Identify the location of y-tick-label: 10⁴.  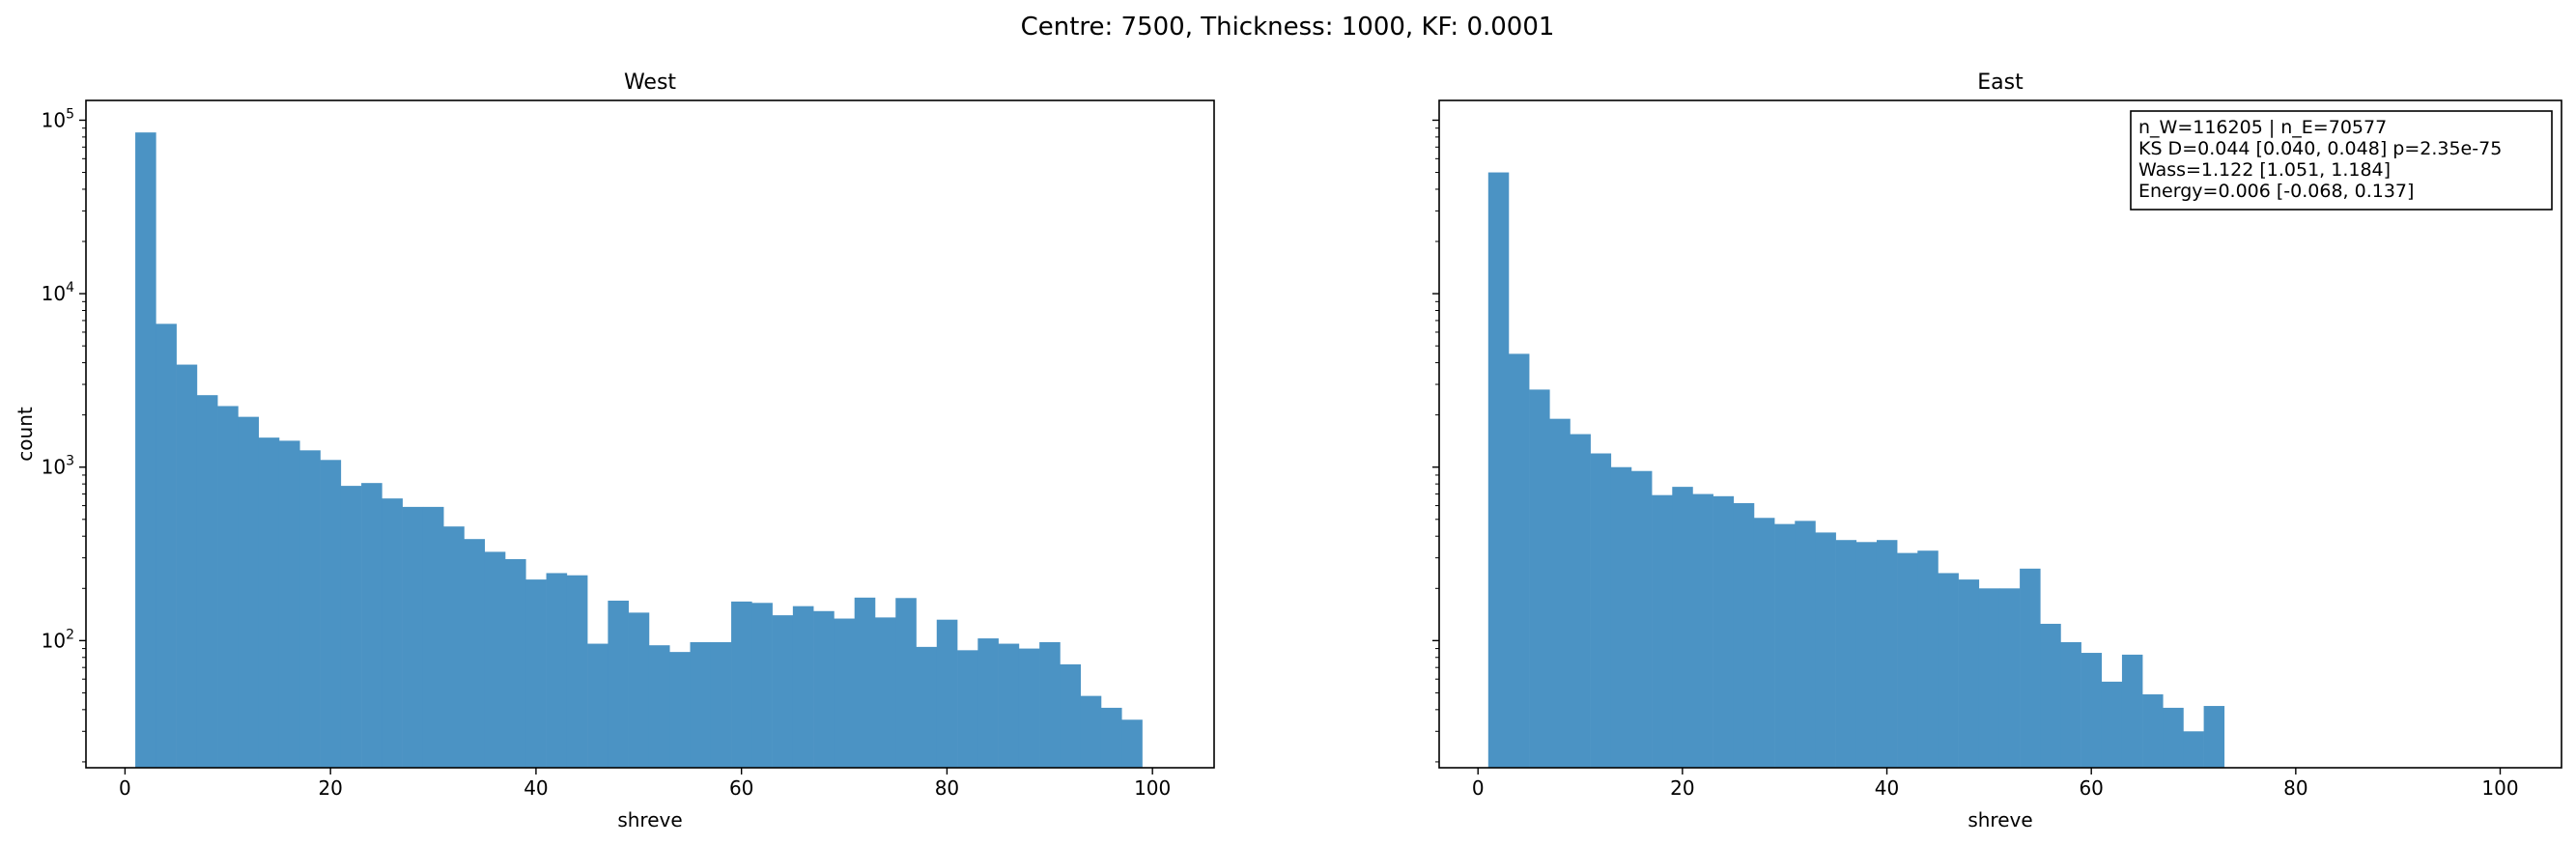
(58, 292).